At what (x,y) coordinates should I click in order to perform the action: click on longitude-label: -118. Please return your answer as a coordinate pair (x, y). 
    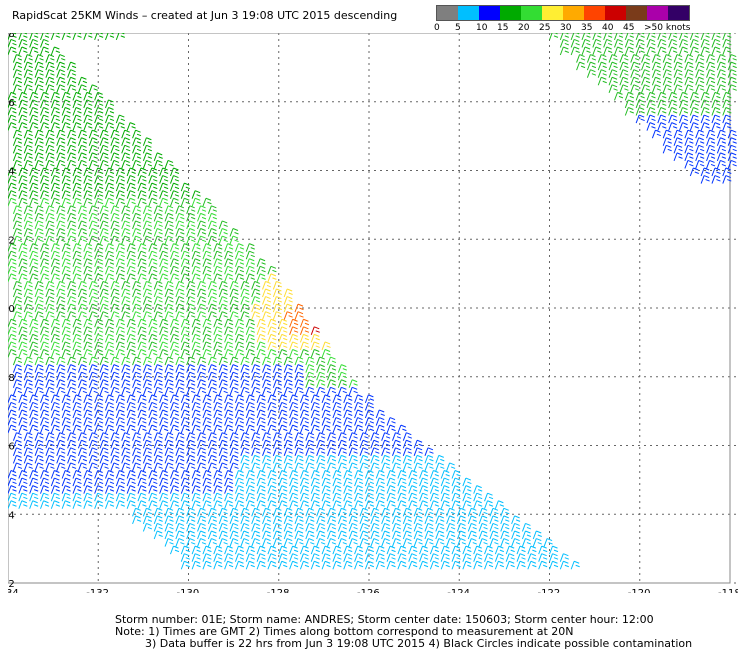
    Looking at the image, I should click on (728, 590).